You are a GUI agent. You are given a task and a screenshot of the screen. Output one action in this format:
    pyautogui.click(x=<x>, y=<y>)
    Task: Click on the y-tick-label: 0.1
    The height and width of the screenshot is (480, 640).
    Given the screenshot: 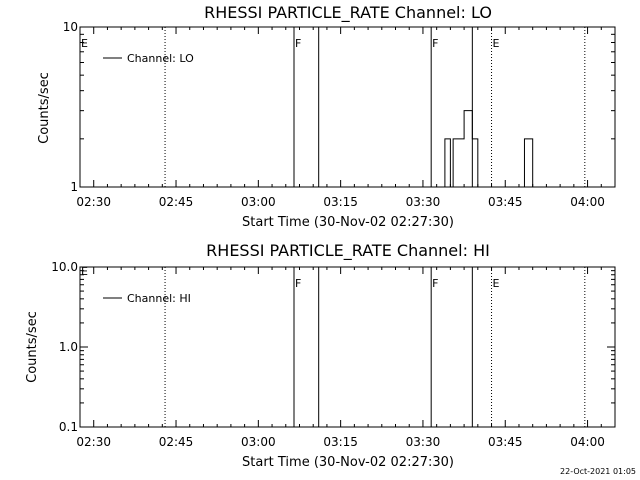 What is the action you would take?
    pyautogui.click(x=68, y=427)
    